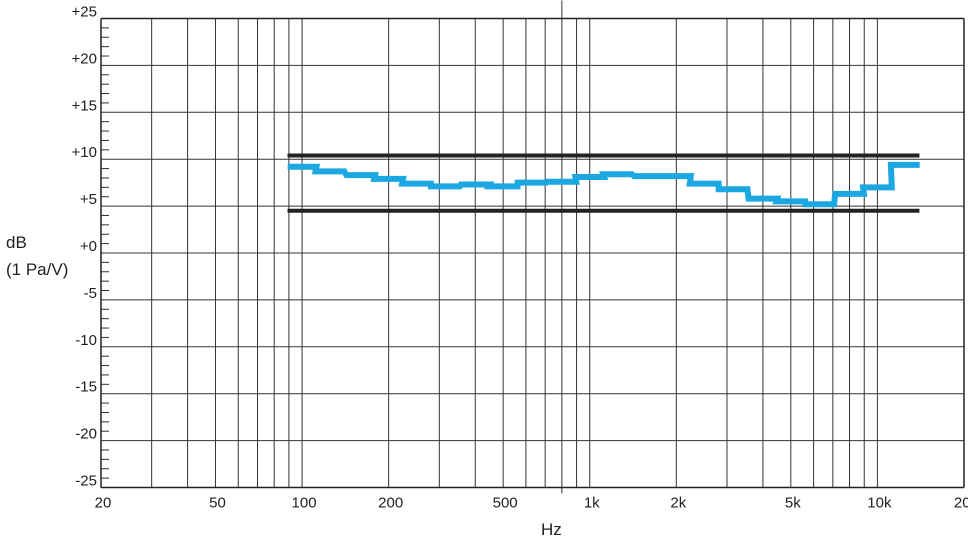 This screenshot has height=537, width=968. I want to click on y-tick-label: -20, so click(86, 434).